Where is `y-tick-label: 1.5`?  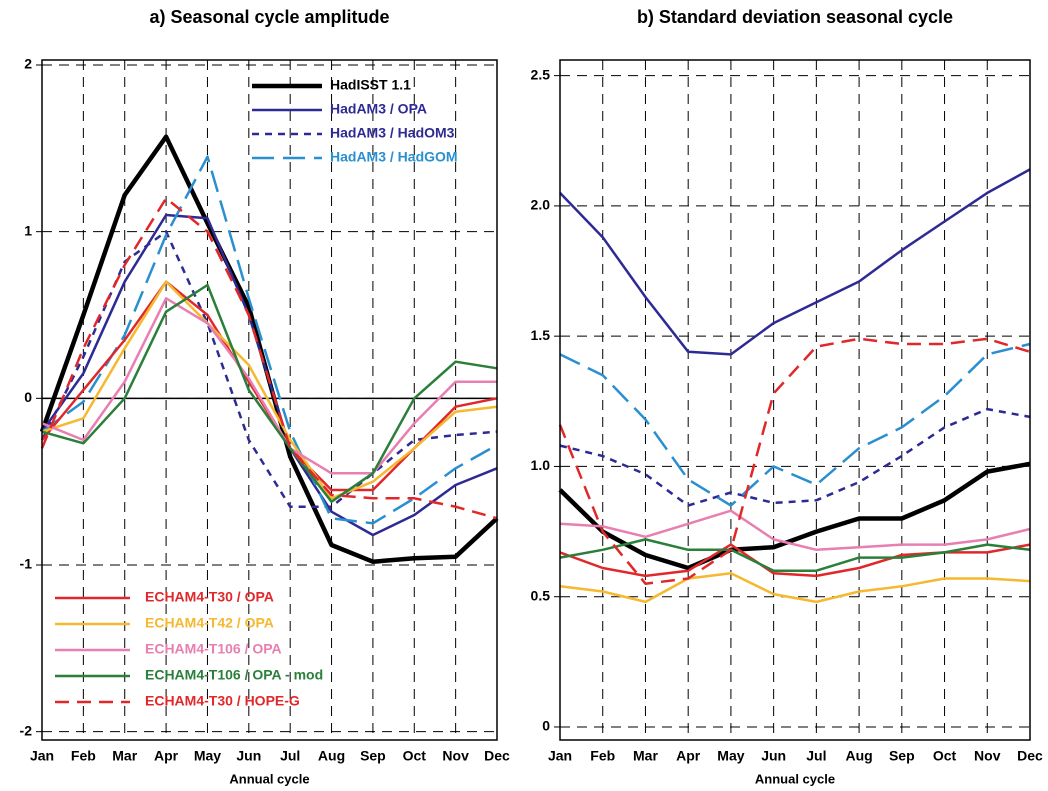 y-tick-label: 1.5 is located at coordinates (541, 335).